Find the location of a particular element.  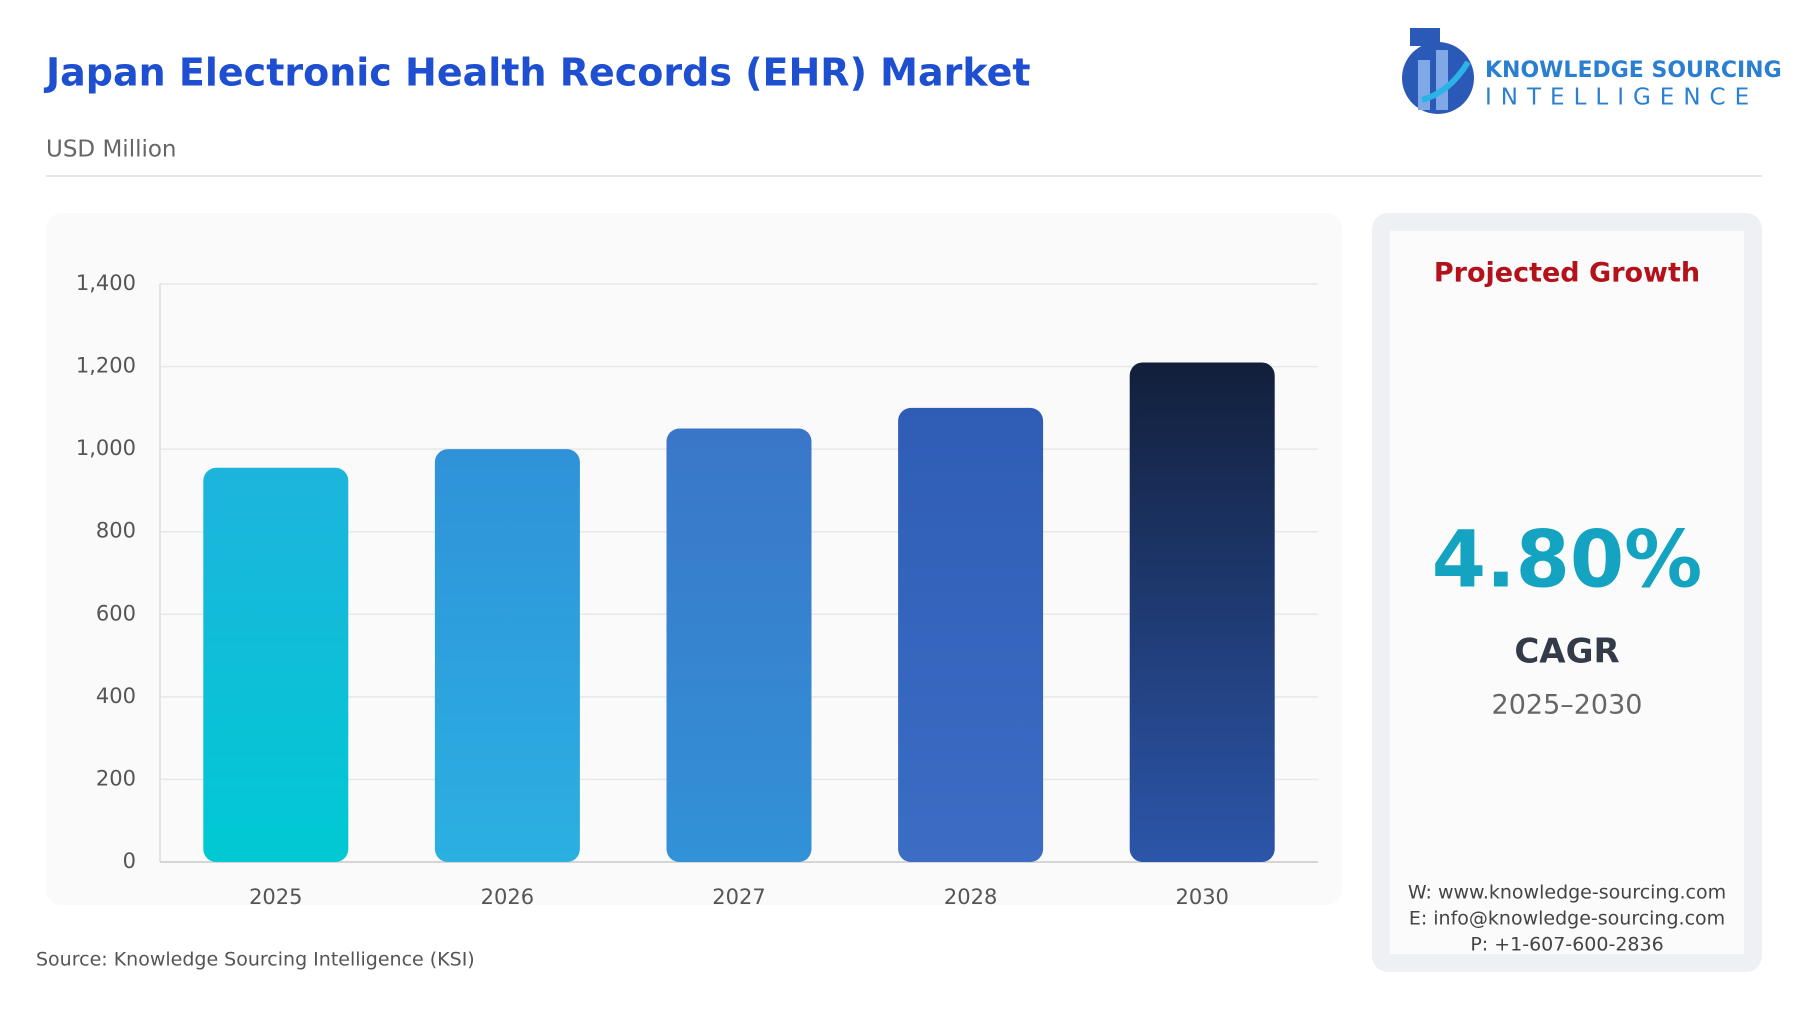

y-tick-label: 1,400 is located at coordinates (106, 283).